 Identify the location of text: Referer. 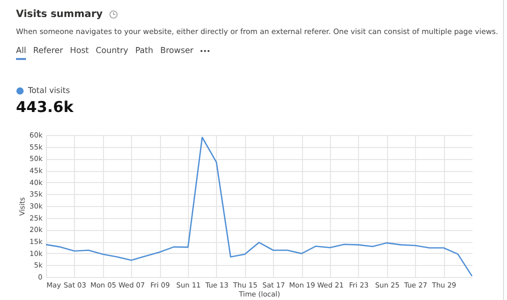
(48, 51).